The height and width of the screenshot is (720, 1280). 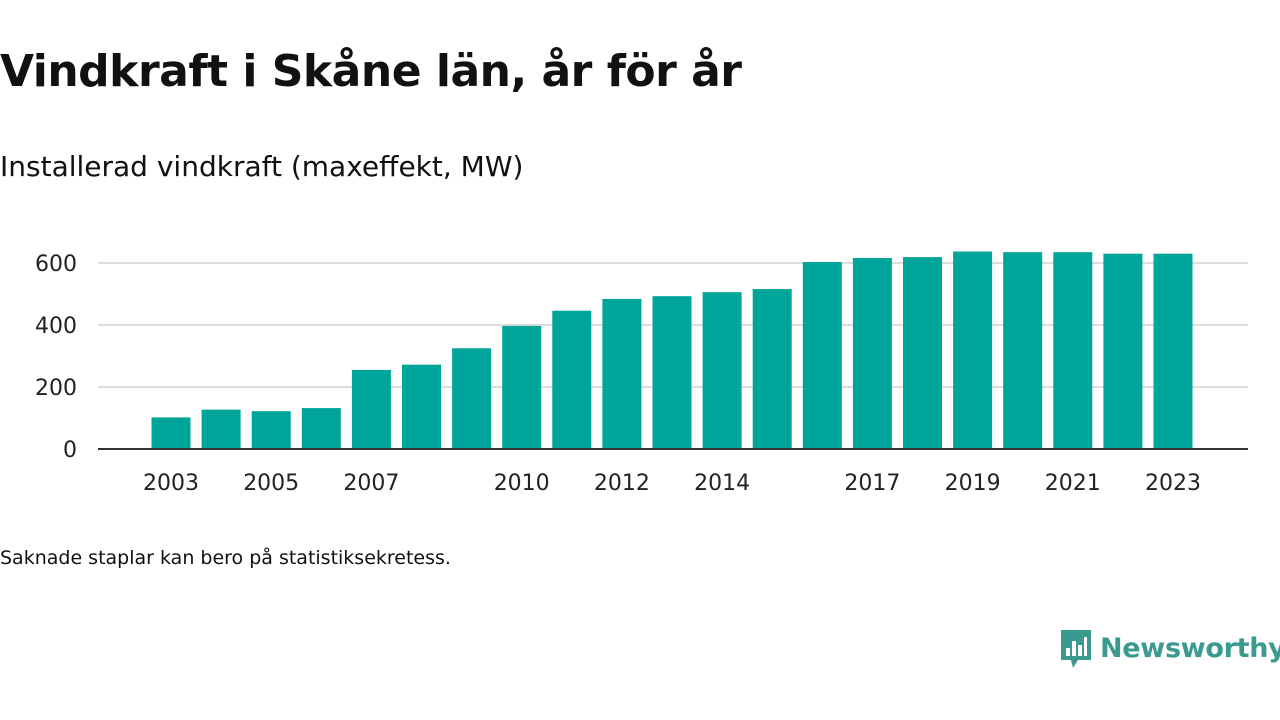 I want to click on x-tick-label: 2007, so click(x=371, y=483).